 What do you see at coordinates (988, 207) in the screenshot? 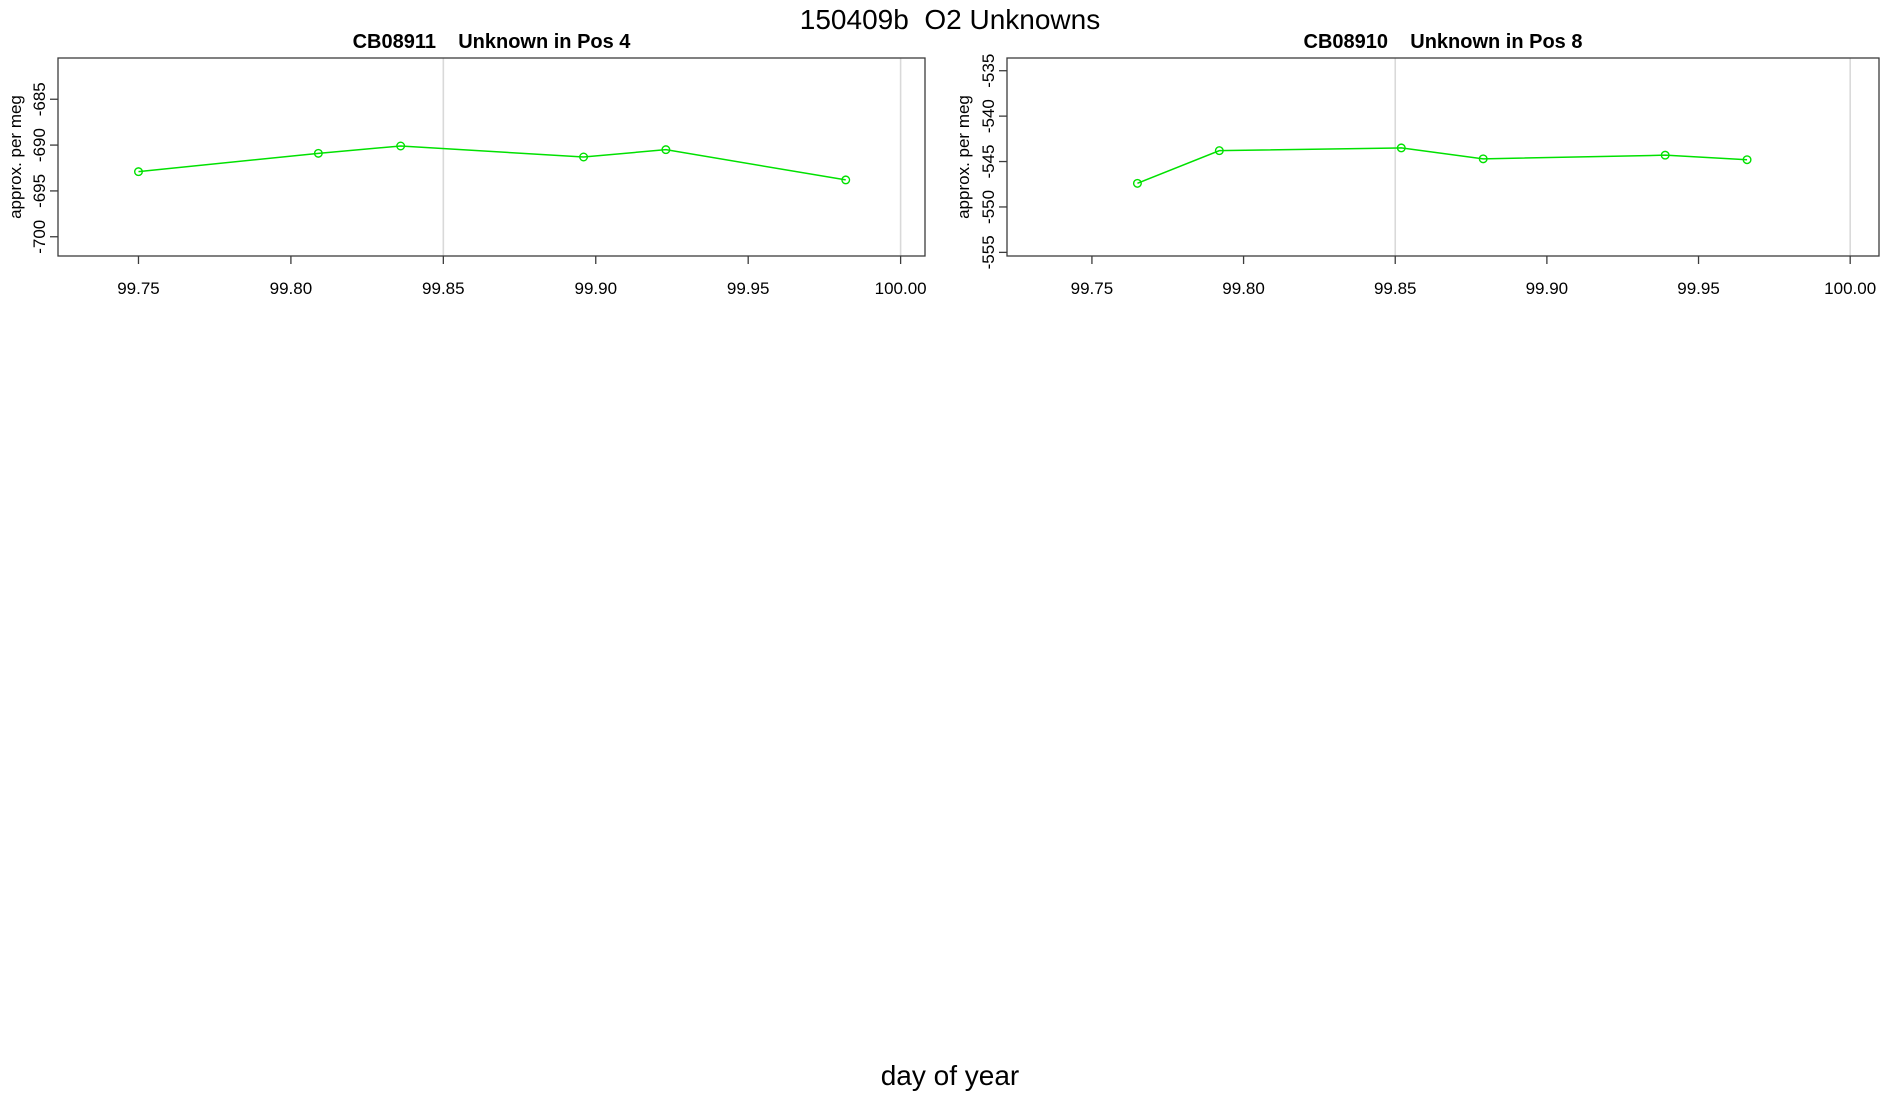
I see `y-tick-label: -550` at bounding box center [988, 207].